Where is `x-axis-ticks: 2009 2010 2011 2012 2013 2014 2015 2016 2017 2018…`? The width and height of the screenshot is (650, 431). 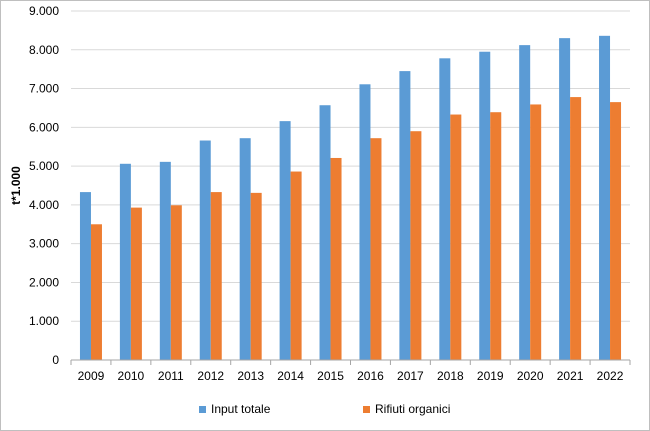
x-axis-ticks: 2009 2010 2011 2012 2013 2014 2015 2016 2017 2018… is located at coordinates (351, 376).